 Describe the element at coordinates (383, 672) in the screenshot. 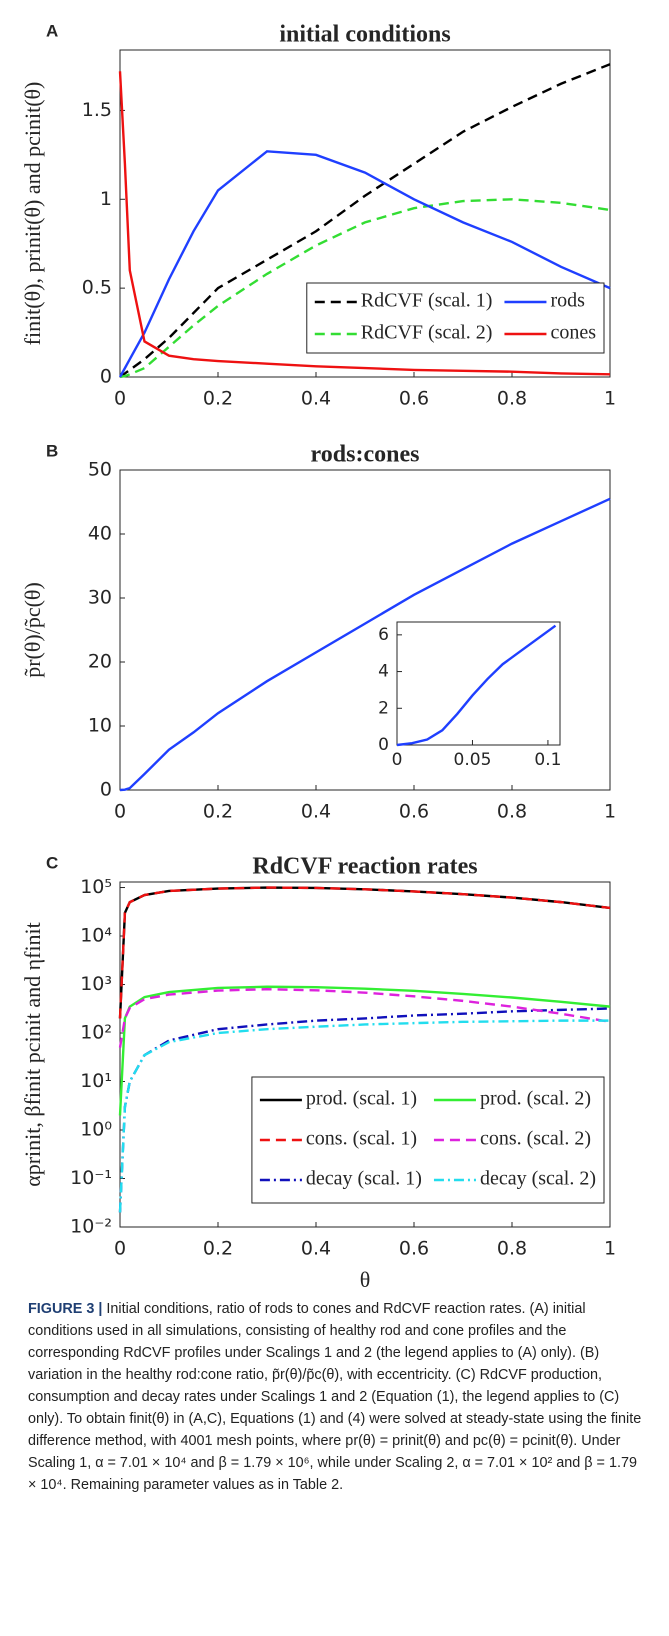

I see `y-tick-label: 4` at that location.